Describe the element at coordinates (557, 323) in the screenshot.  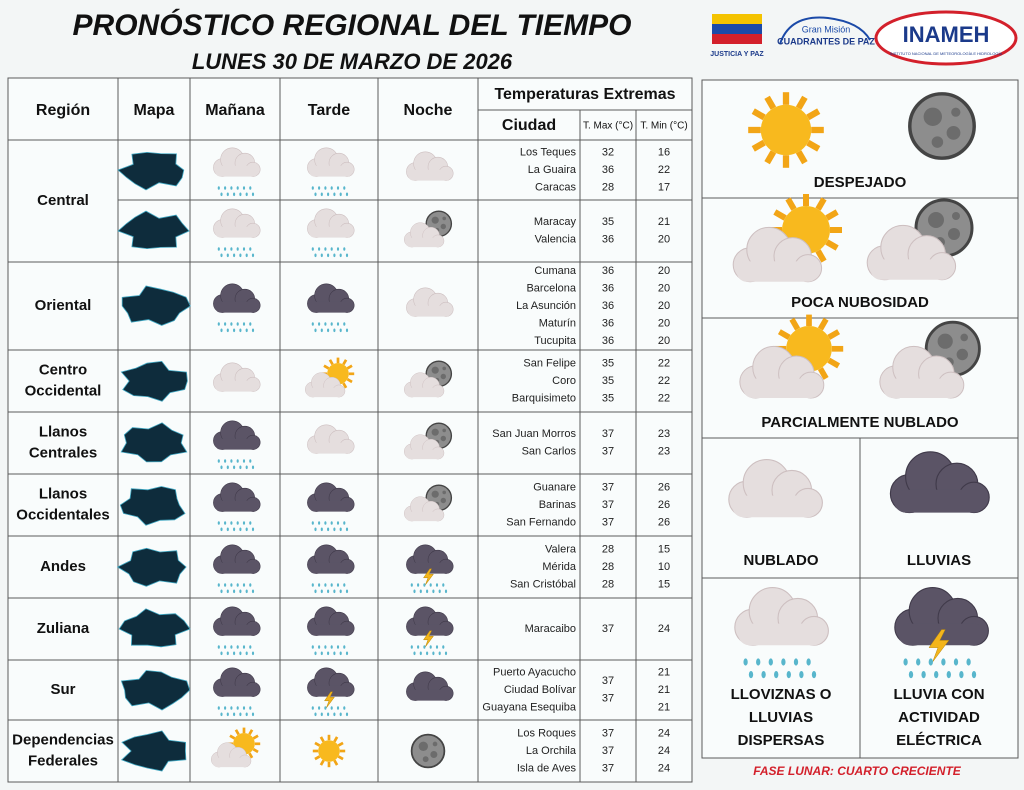
I see `city-name: Maturín` at that location.